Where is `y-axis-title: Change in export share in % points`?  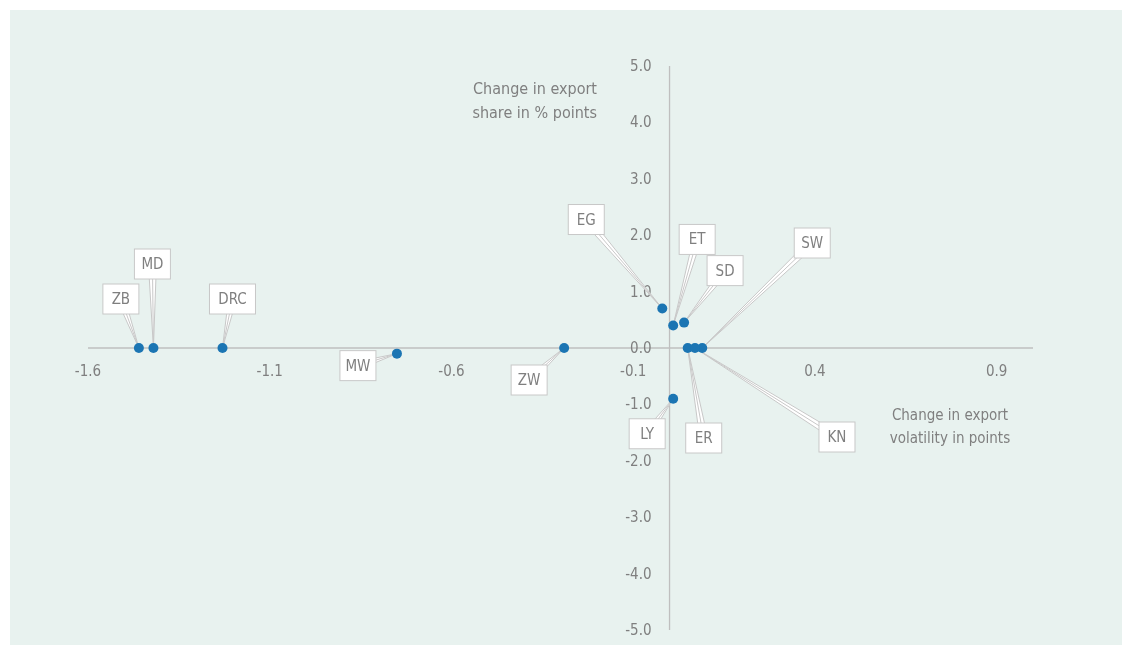 y-axis-title: Change in export share in % points is located at coordinates (535, 100).